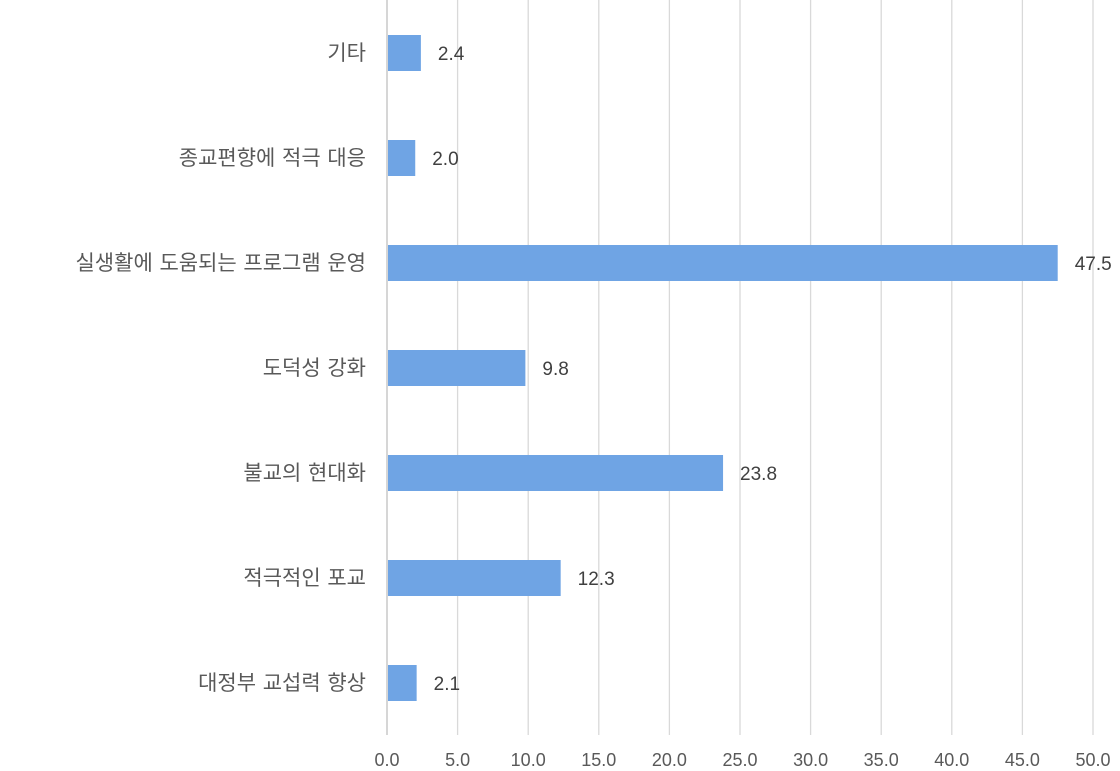 The width and height of the screenshot is (1120, 771). What do you see at coordinates (881, 760) in the screenshot?
I see `x-tick-label: 35.0` at bounding box center [881, 760].